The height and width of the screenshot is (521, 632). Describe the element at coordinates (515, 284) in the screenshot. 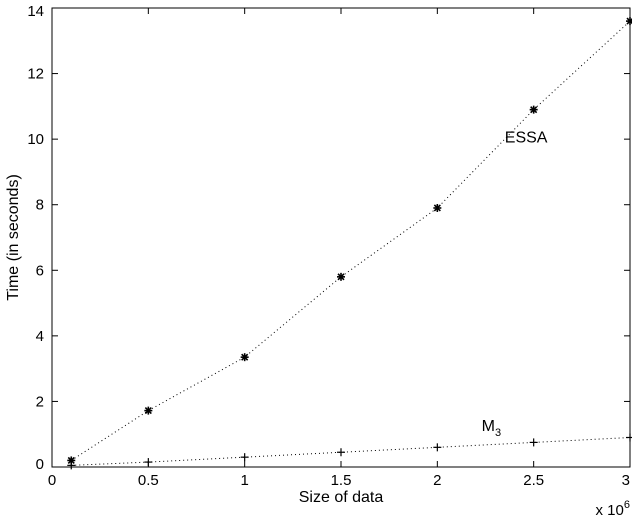

I see `annotation-layer: ESSA M3` at that location.